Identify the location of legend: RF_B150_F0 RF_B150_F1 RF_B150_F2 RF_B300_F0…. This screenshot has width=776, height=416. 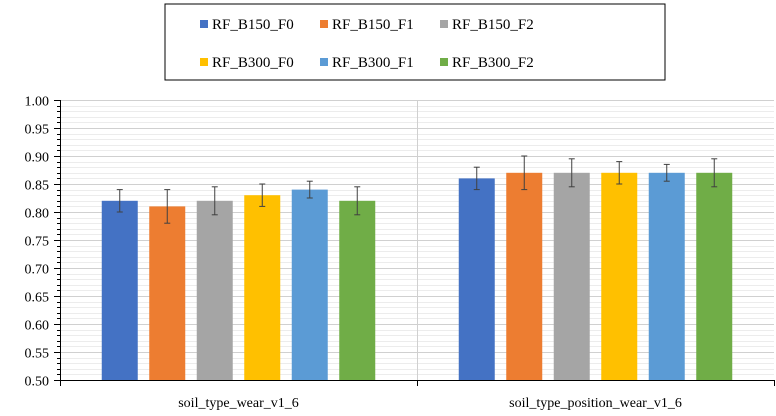
(415, 42).